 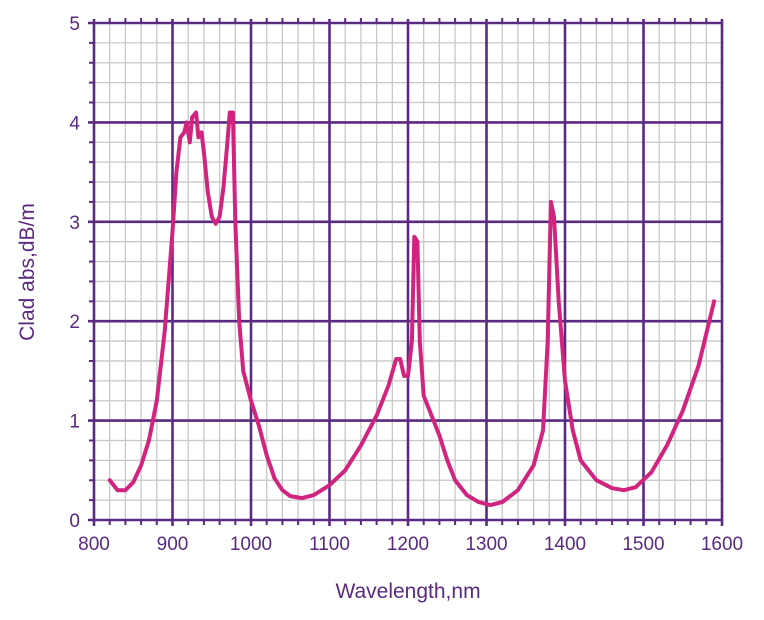 I want to click on y-tick-label: 2, so click(x=74, y=322).